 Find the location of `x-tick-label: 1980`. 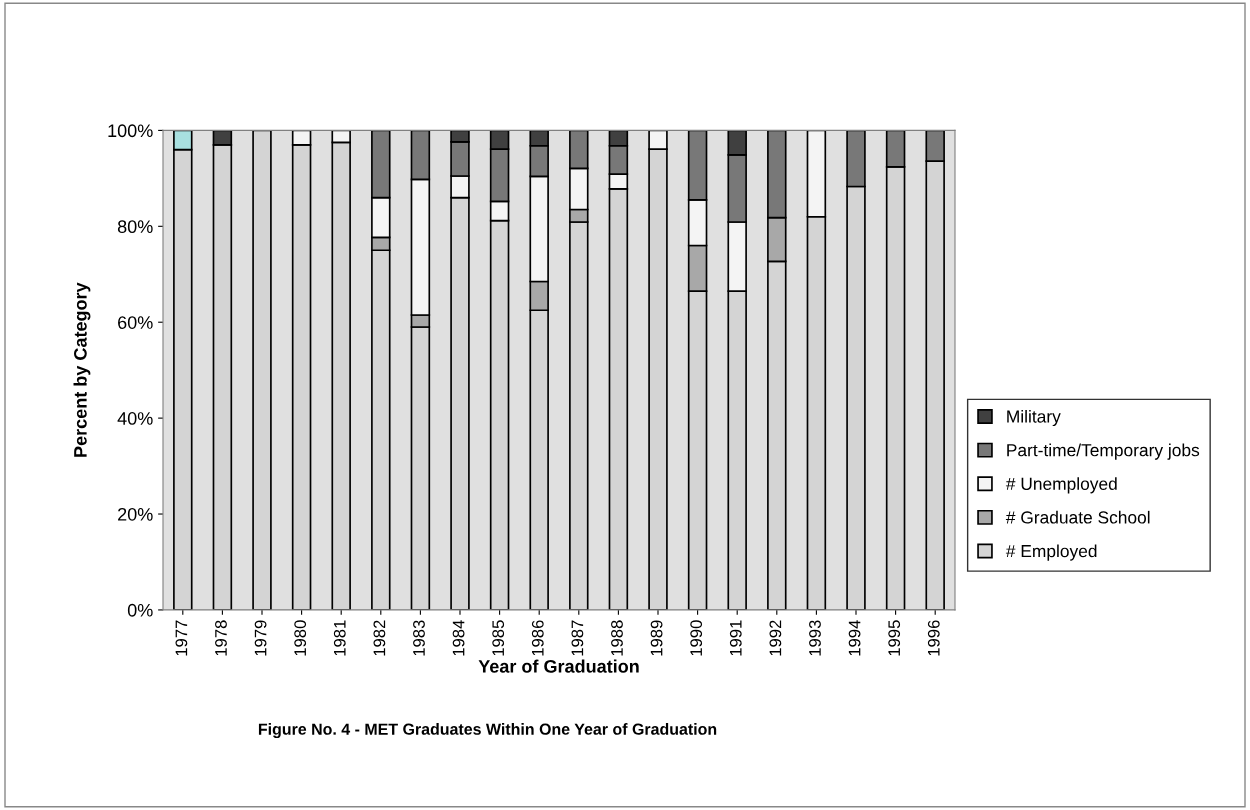

x-tick-label: 1980 is located at coordinates (300, 638).